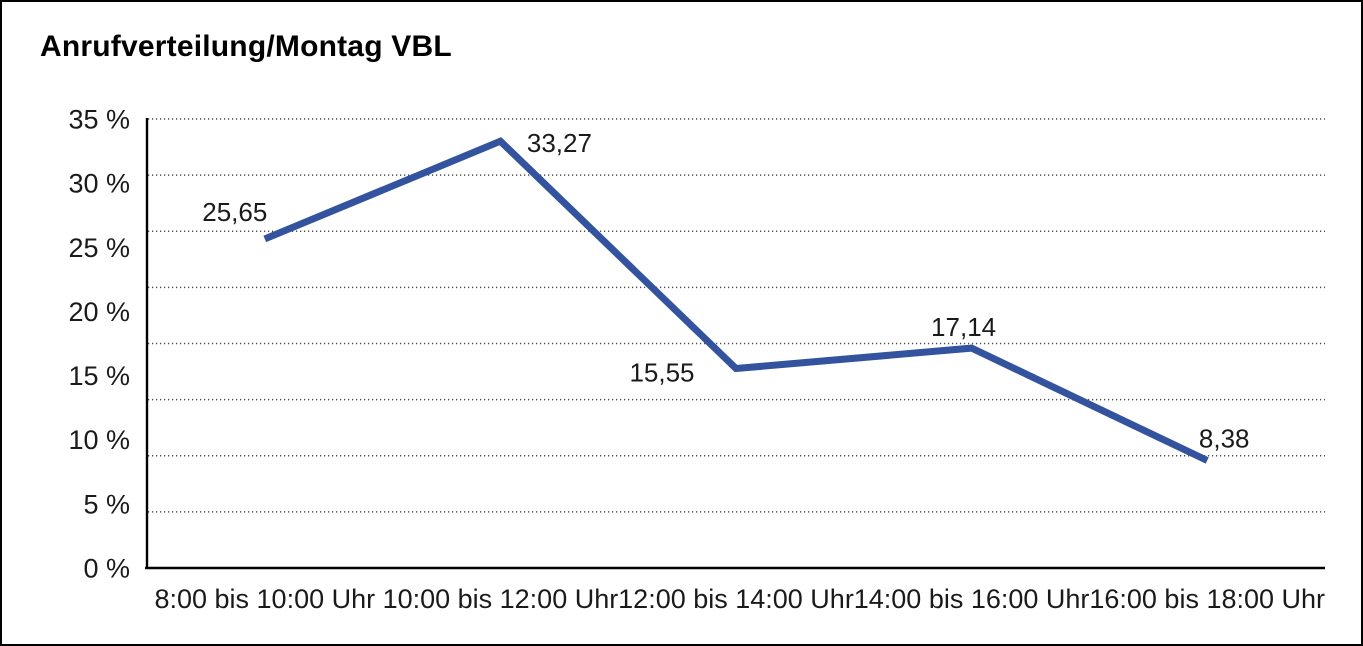 Image resolution: width=1363 pixels, height=646 pixels. I want to click on point-label: 25,65, so click(234, 212).